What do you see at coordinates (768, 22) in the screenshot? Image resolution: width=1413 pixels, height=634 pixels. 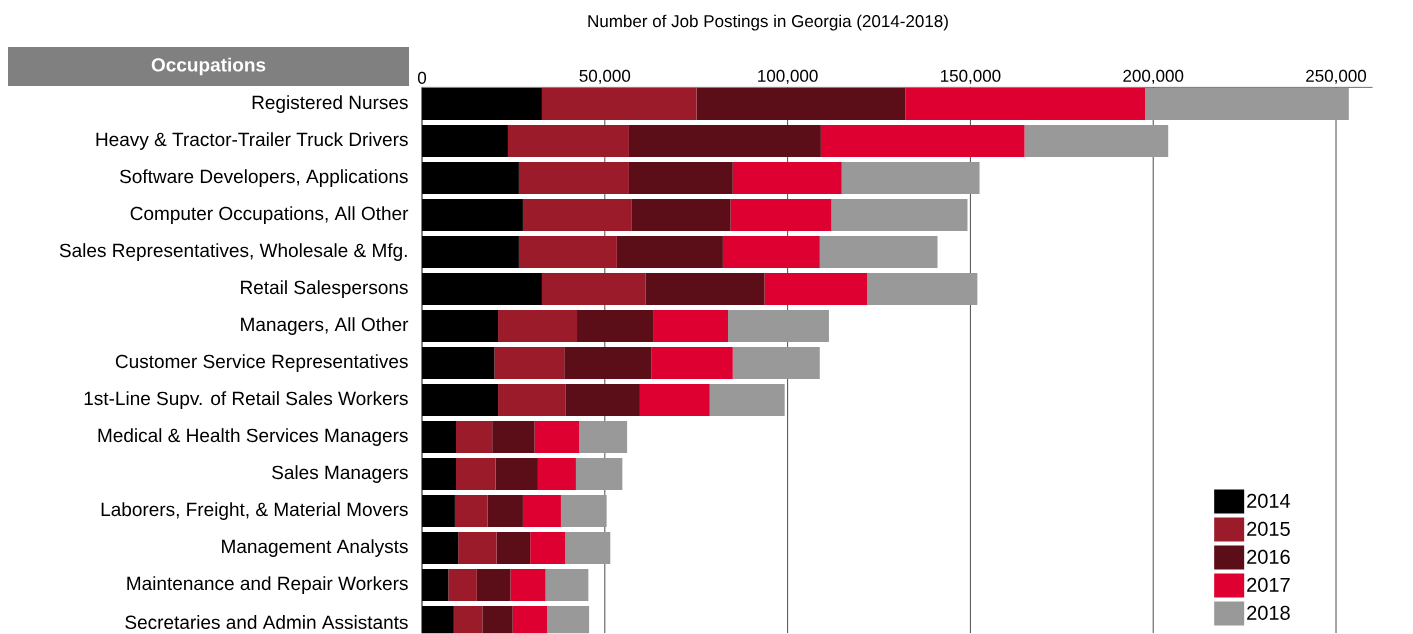 I see `chart-title: Number of Job Postings in Georgia (2014-2018)` at bounding box center [768, 22].